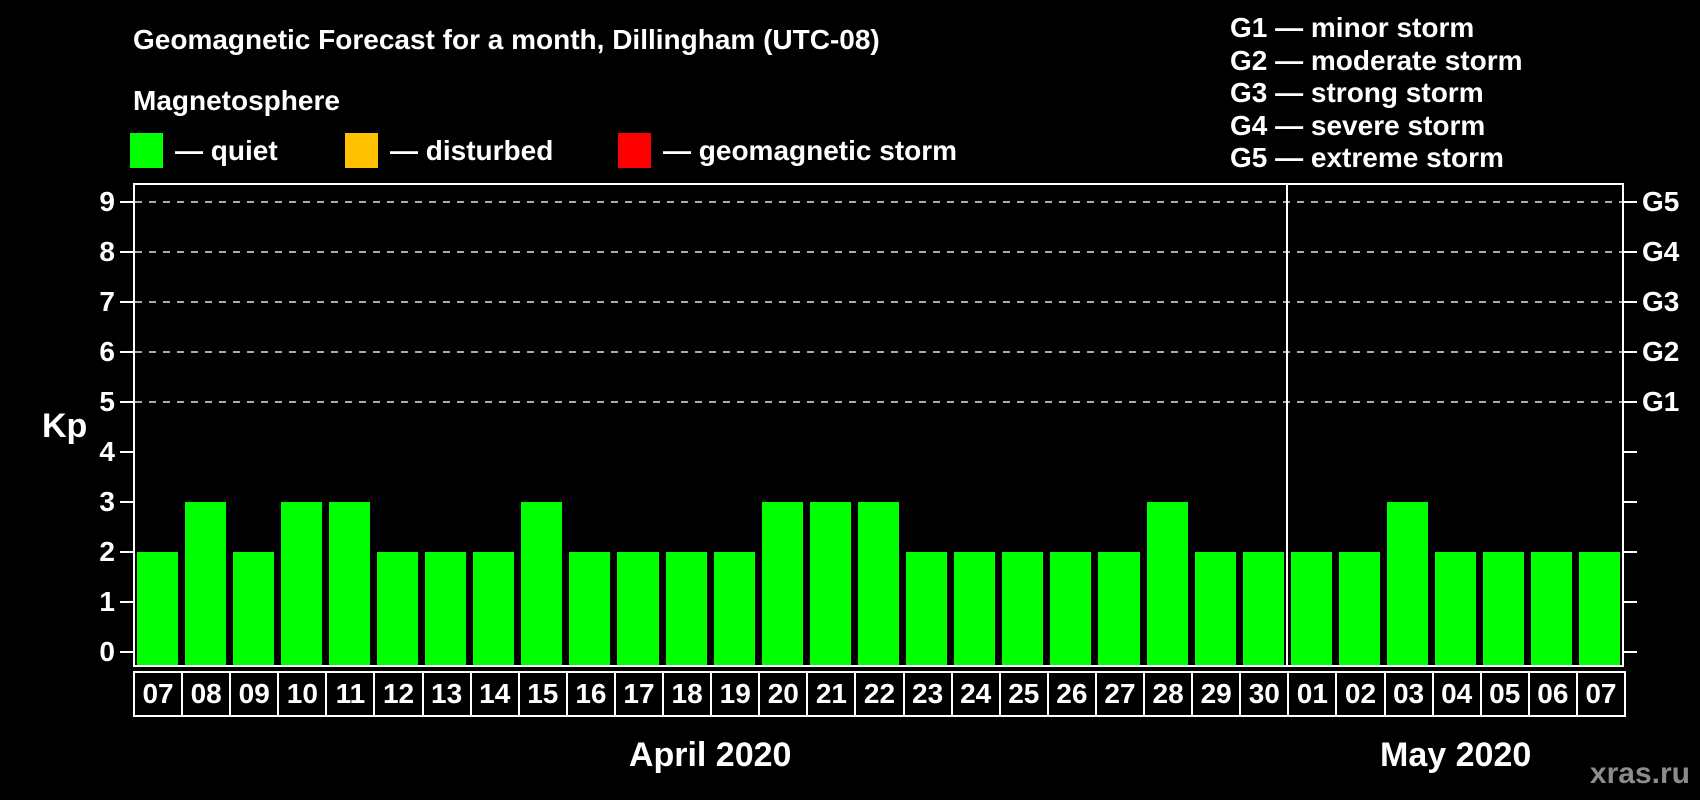  What do you see at coordinates (1264, 694) in the screenshot?
I see `day-label-cell: 30` at bounding box center [1264, 694].